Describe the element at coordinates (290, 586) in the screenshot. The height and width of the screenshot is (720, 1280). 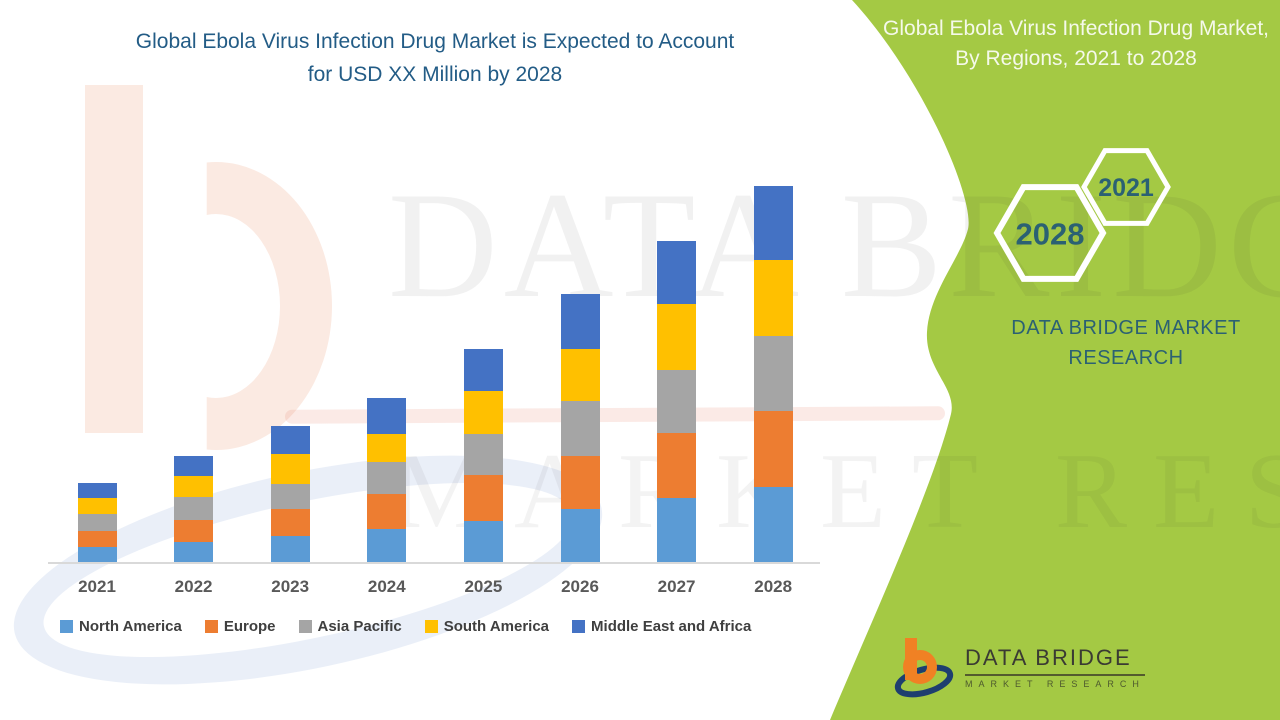
I see `x-axis-label-2023: 2023` at that location.